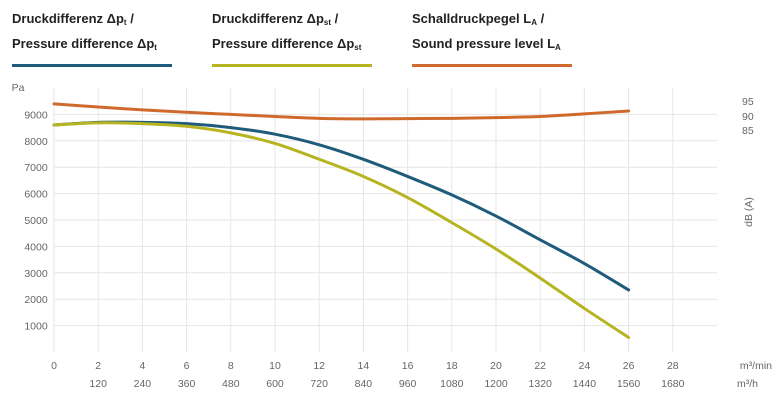 The width and height of the screenshot is (782, 400). What do you see at coordinates (747, 384) in the screenshot?
I see `x2-axis-label: m³/h` at bounding box center [747, 384].